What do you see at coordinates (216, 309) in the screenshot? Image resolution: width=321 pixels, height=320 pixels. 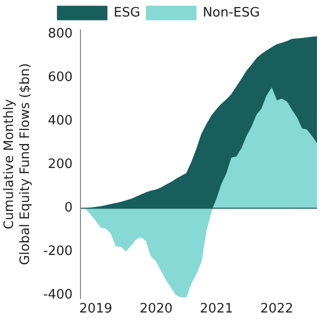 I see `x-tick-label: 2021` at bounding box center [216, 309].